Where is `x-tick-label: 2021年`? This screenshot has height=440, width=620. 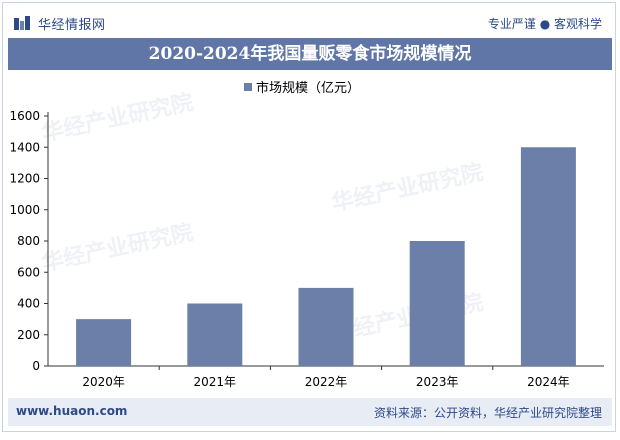
x-tick-label: 2021年 is located at coordinates (215, 382).